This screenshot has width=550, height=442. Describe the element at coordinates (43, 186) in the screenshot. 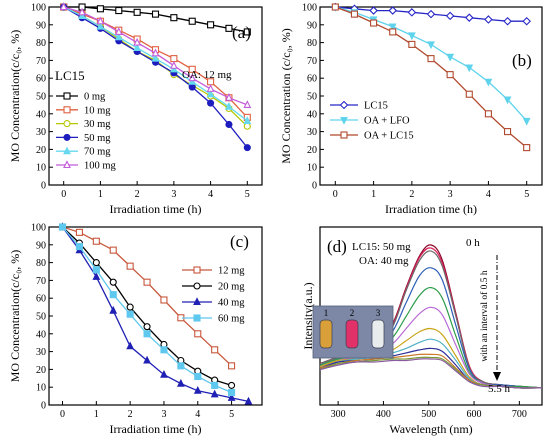

I see `y-tick-label: 0` at that location.